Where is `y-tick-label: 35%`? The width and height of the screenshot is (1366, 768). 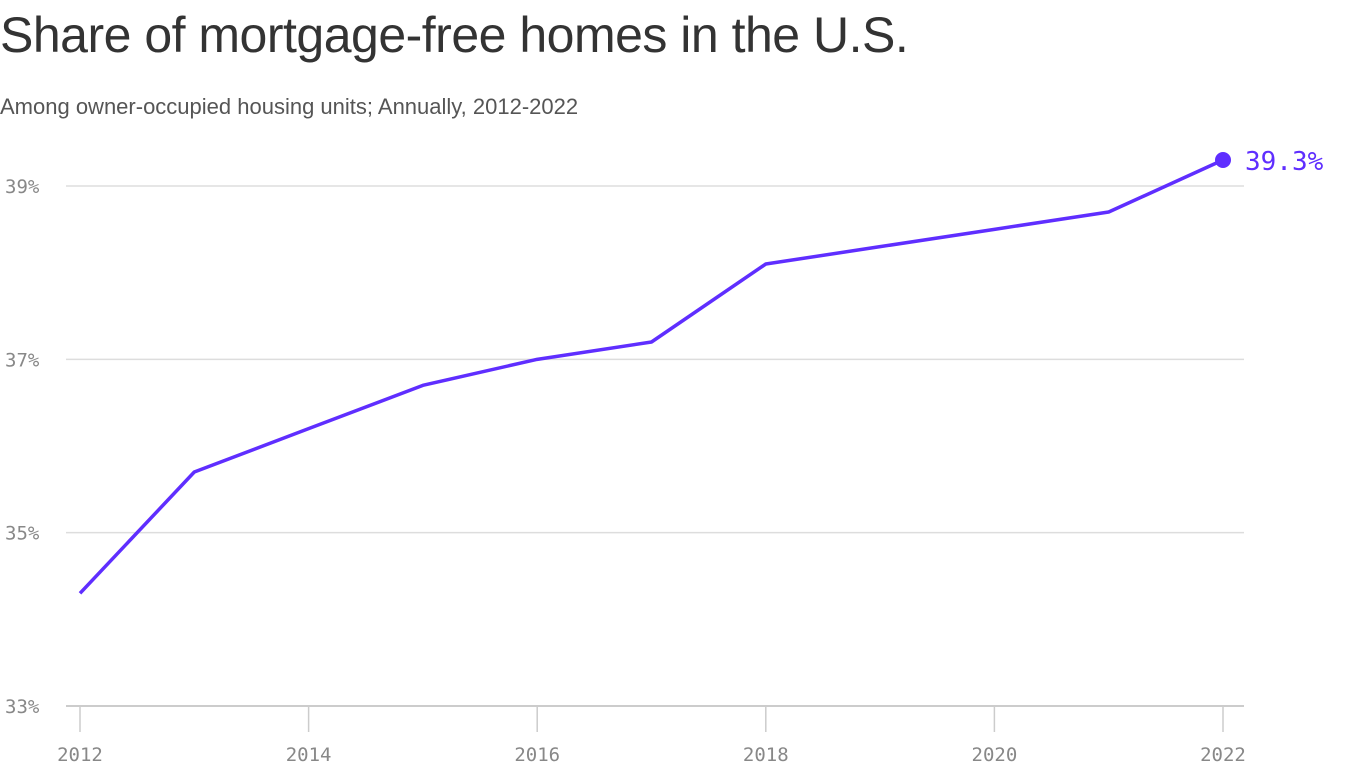
y-tick-label: 35% is located at coordinates (22, 534).